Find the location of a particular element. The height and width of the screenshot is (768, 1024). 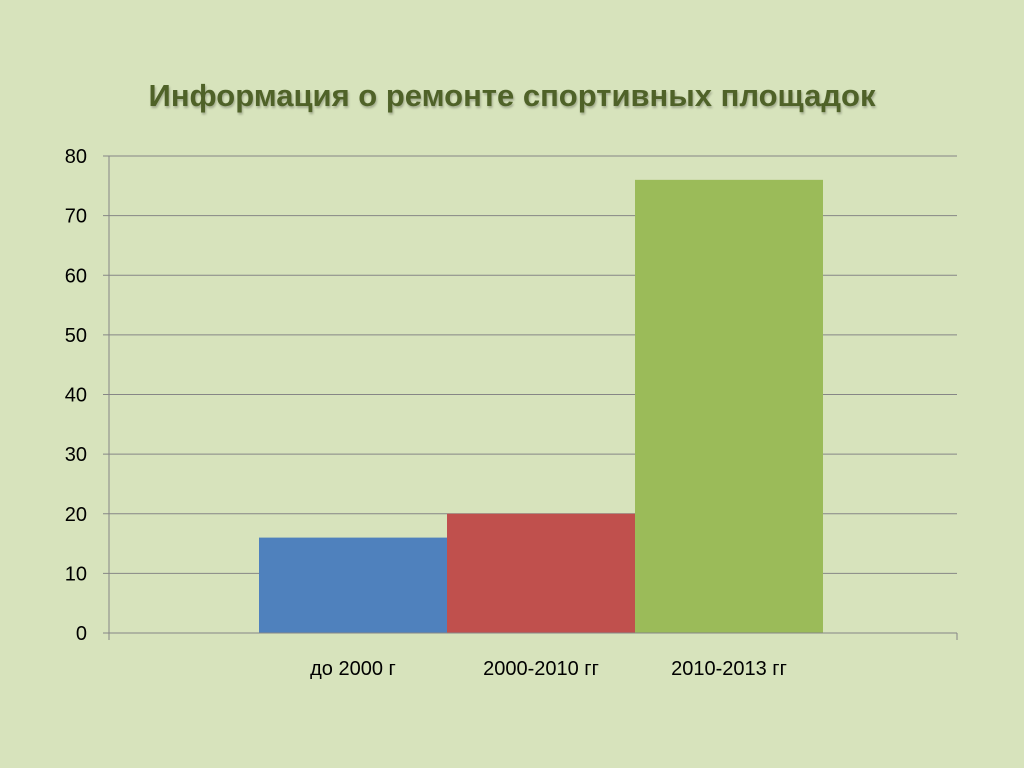

y-tick-label: 20 is located at coordinates (76, 515).